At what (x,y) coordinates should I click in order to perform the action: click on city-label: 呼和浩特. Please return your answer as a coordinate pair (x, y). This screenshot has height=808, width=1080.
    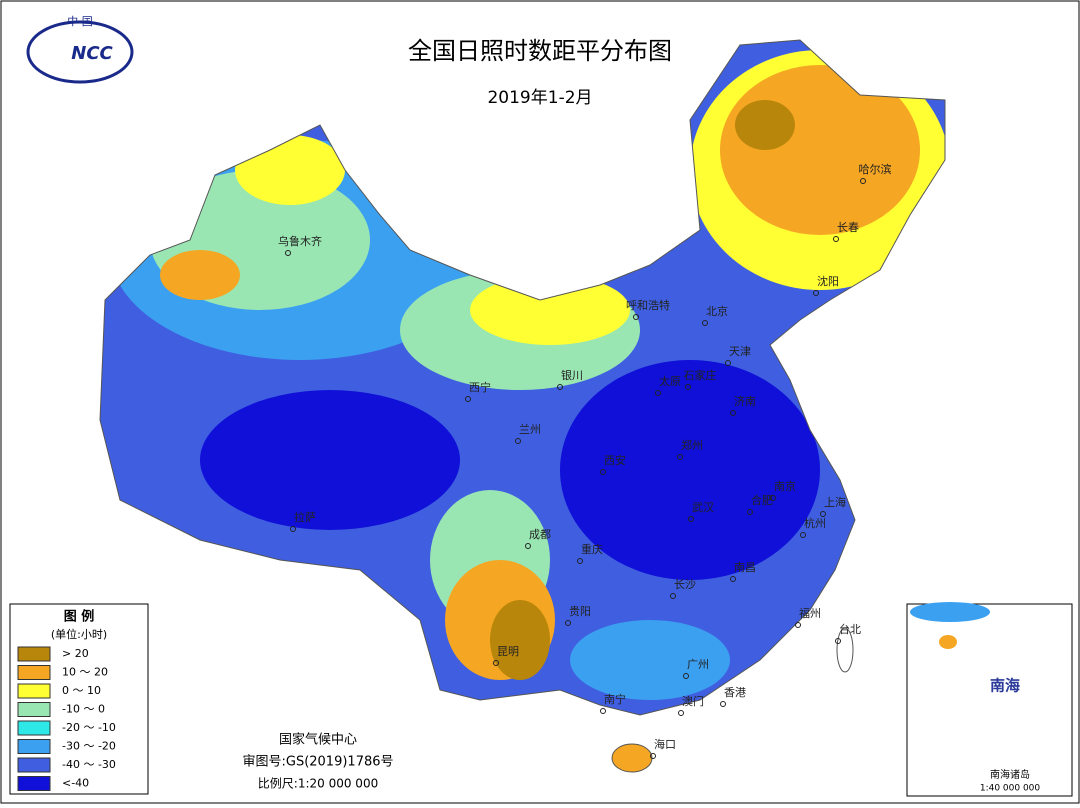
    Looking at the image, I should click on (648, 305).